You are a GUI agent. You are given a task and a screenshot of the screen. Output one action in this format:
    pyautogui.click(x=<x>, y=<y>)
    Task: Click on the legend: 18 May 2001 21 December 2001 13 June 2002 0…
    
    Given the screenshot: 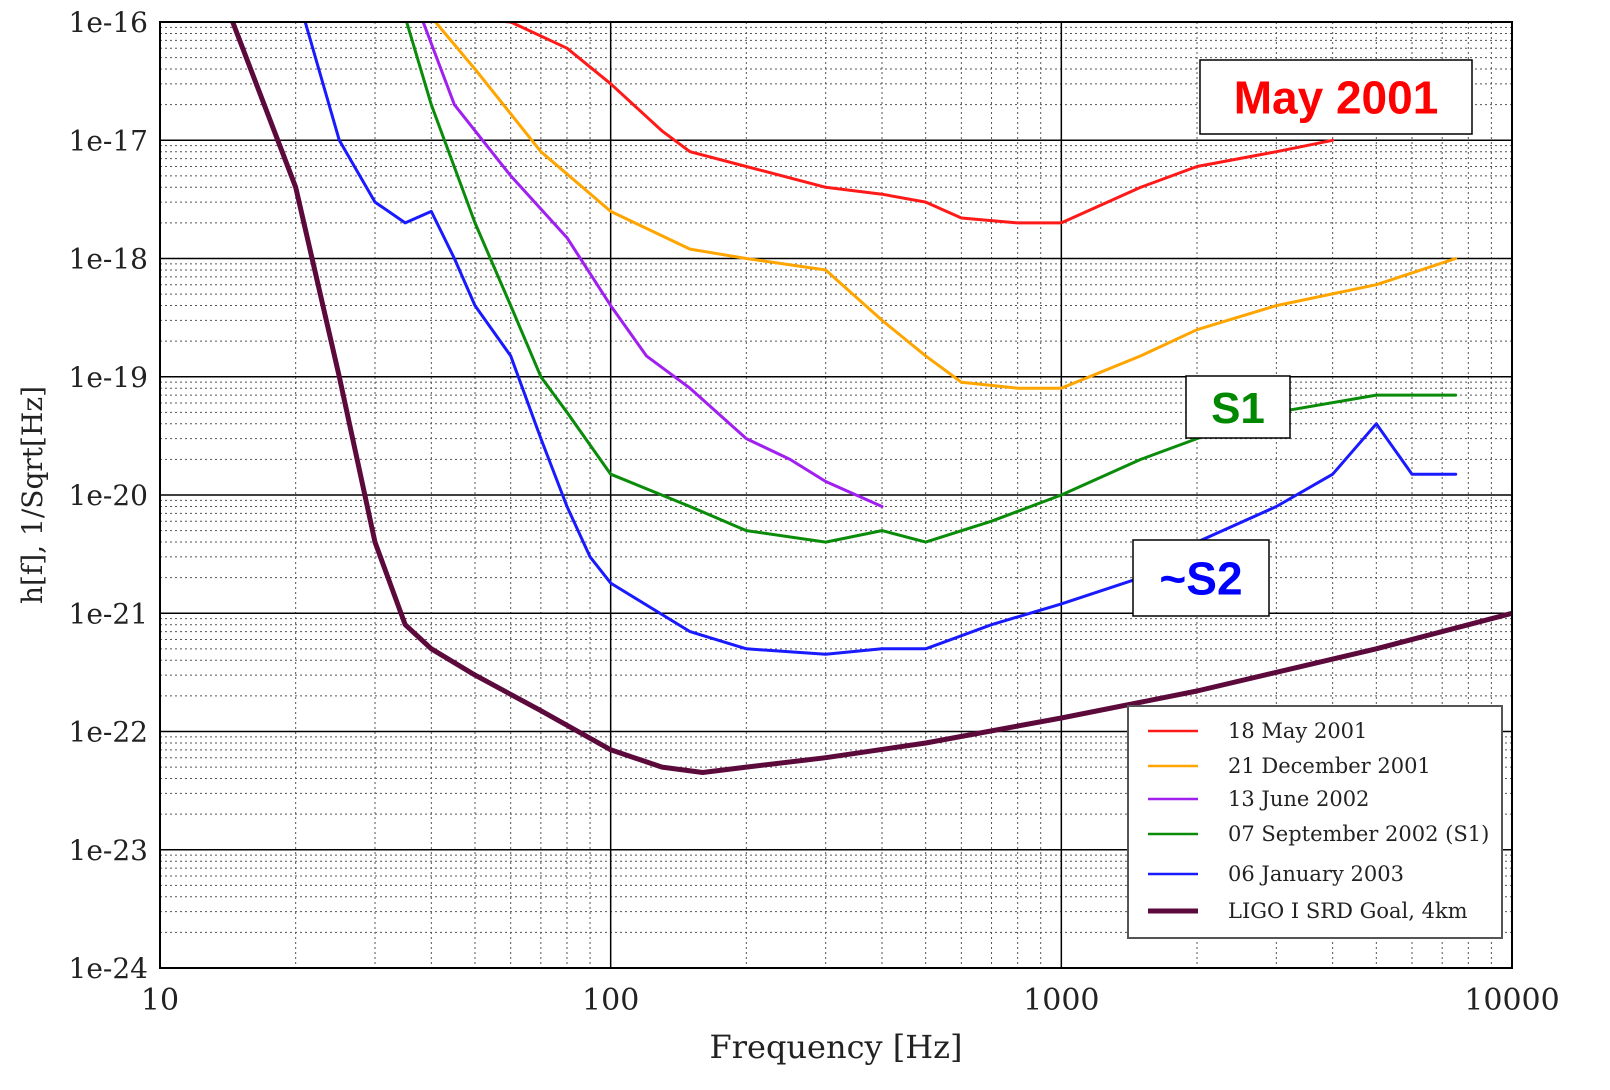 What is the action you would take?
    pyautogui.click(x=1315, y=822)
    